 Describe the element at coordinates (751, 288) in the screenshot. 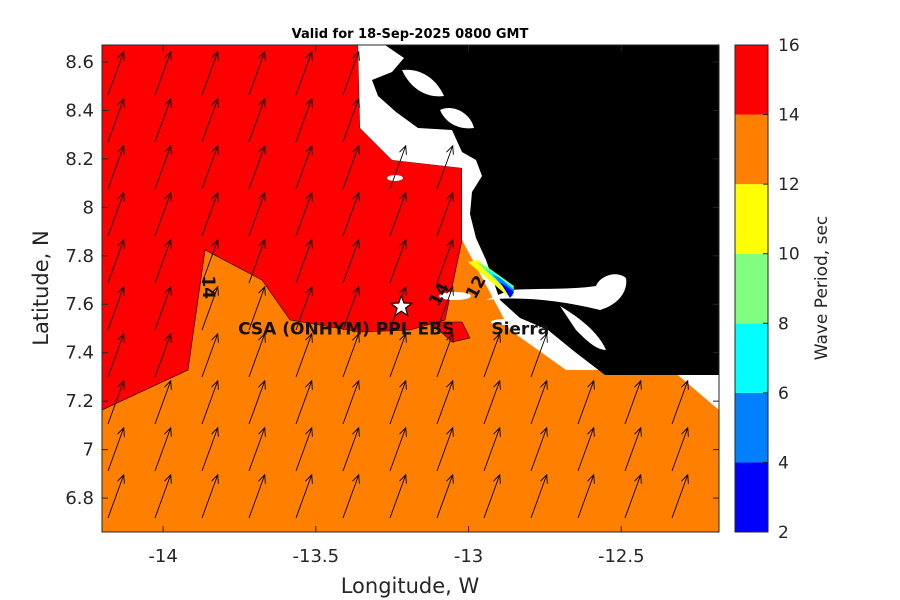

I see `colorbar-frame` at that location.